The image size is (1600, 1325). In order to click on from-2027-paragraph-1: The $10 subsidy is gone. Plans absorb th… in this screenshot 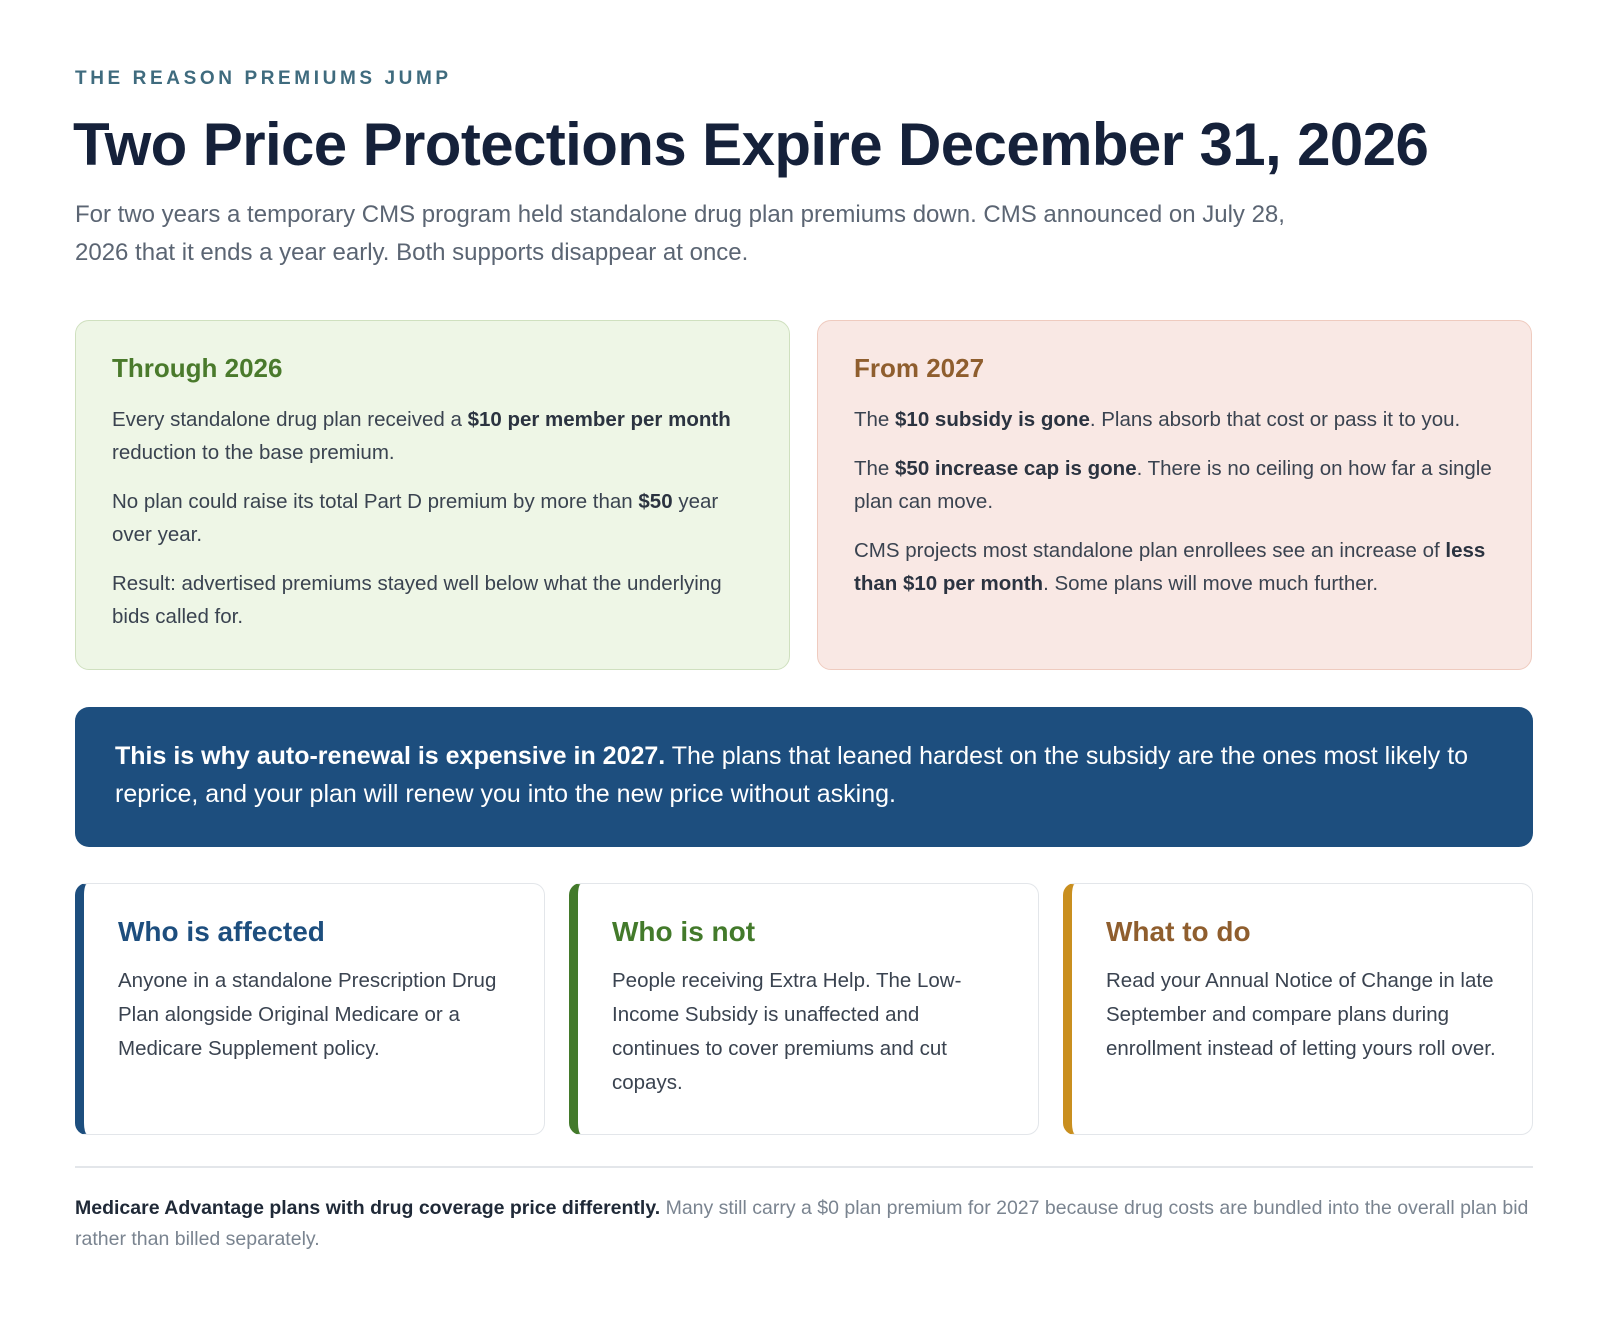, I will do `click(1157, 419)`.